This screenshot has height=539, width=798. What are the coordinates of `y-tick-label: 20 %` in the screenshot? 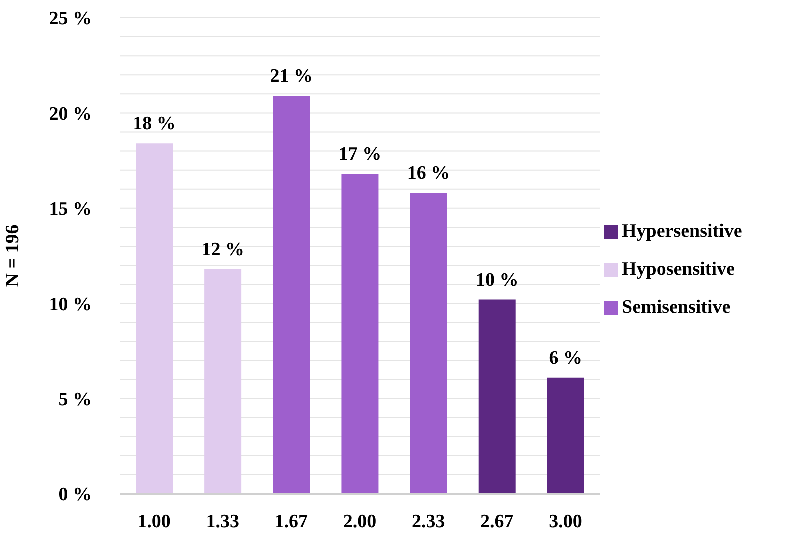 It's located at (70, 114).